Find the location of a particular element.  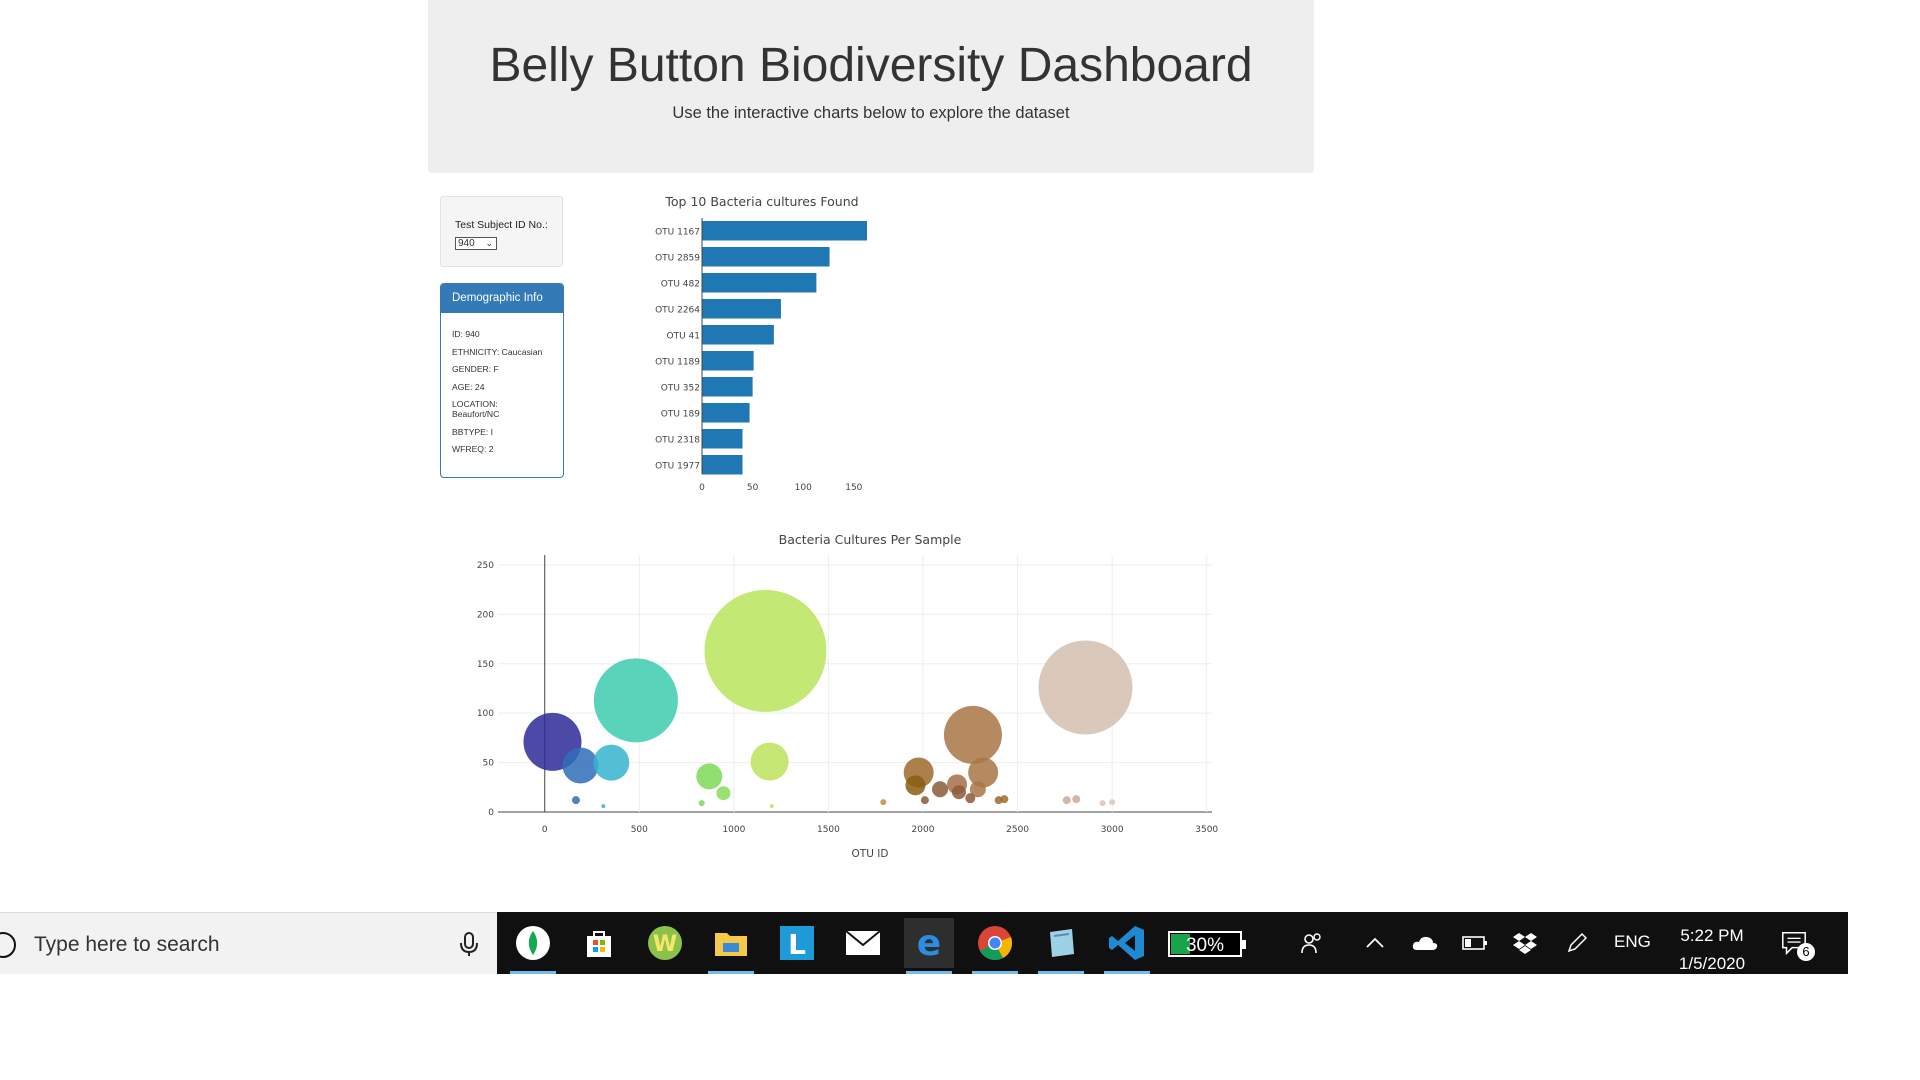

demo-line-wfreq: WFREQ: 2 is located at coordinates (473, 449).